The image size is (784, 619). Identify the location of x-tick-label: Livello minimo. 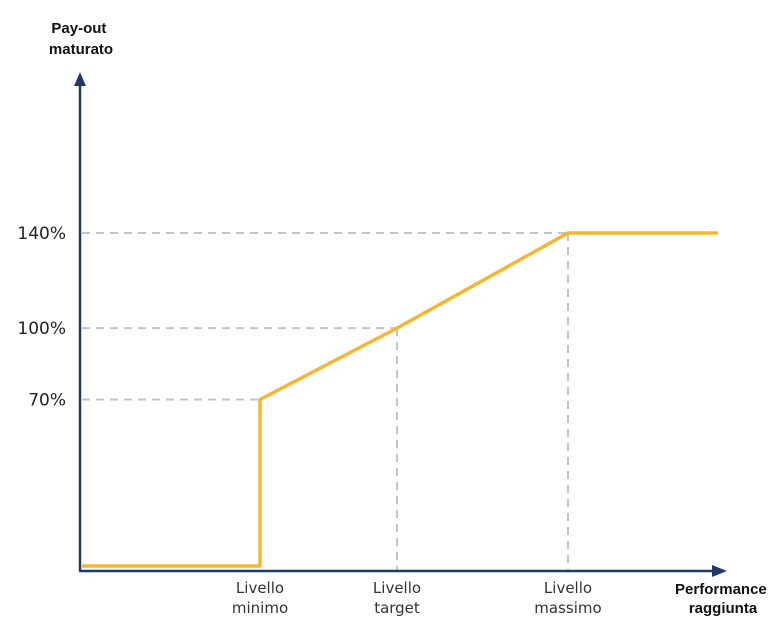
(260, 598).